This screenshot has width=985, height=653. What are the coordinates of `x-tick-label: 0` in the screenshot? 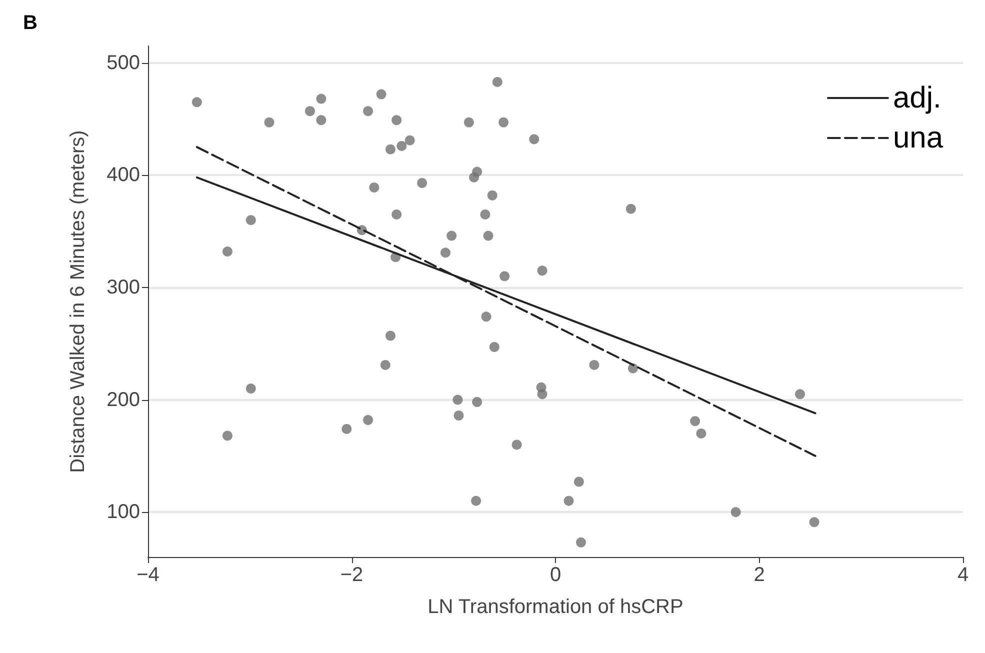 It's located at (556, 575).